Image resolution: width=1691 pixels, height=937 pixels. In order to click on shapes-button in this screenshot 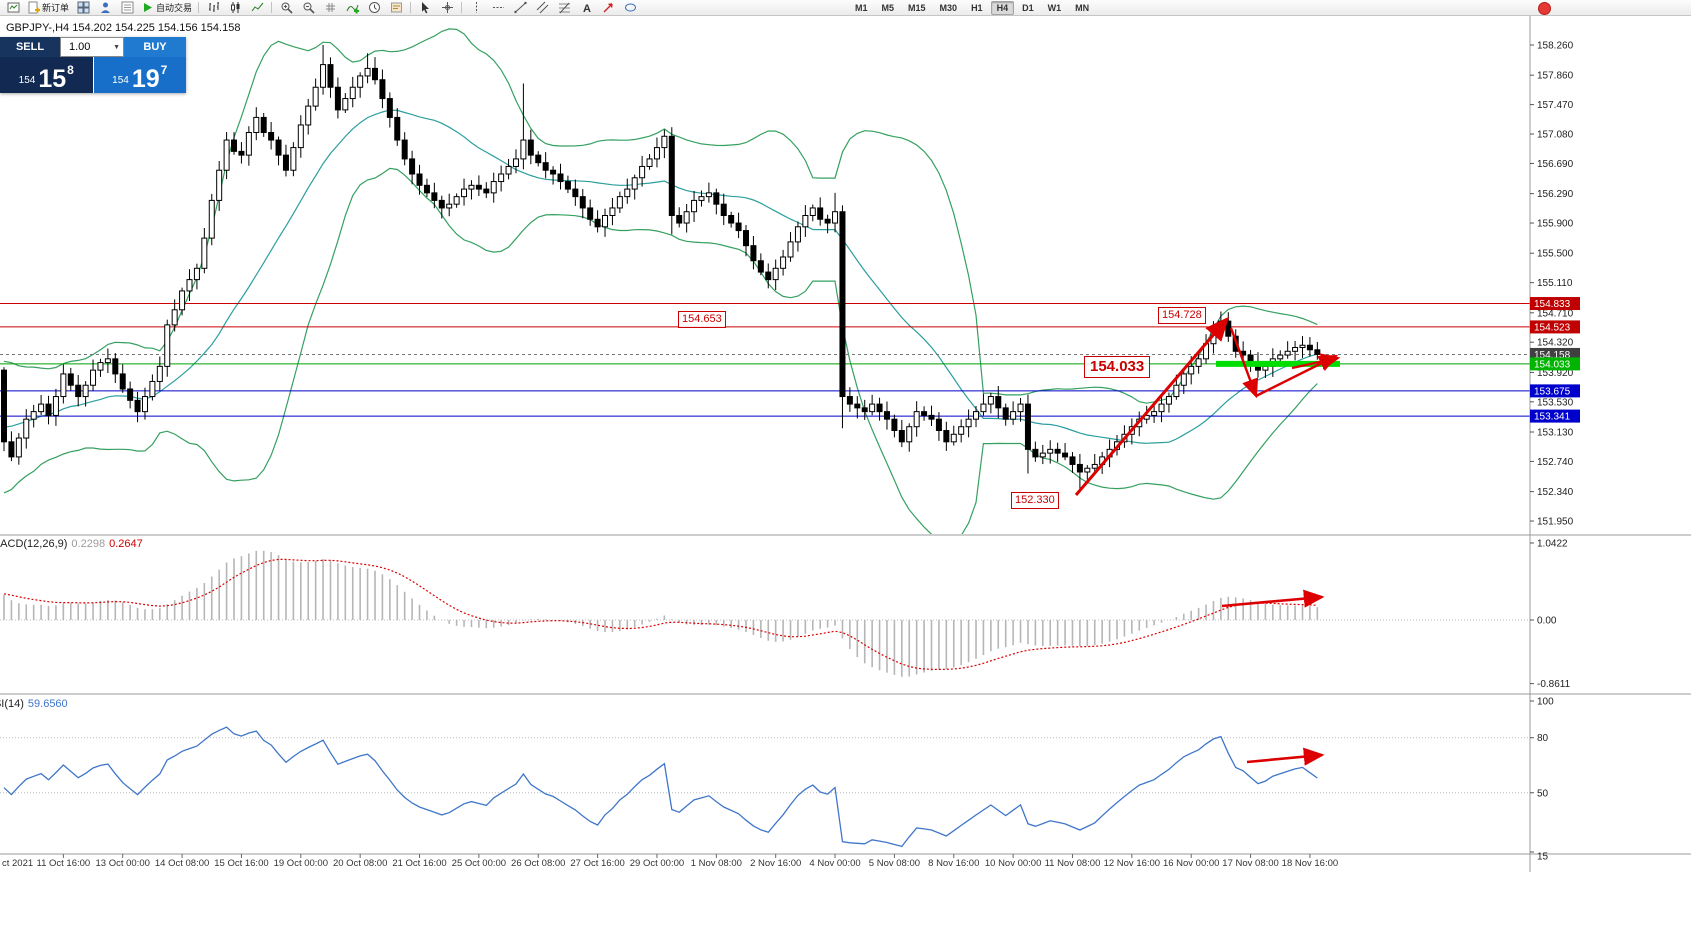, I will do `click(630, 8)`.